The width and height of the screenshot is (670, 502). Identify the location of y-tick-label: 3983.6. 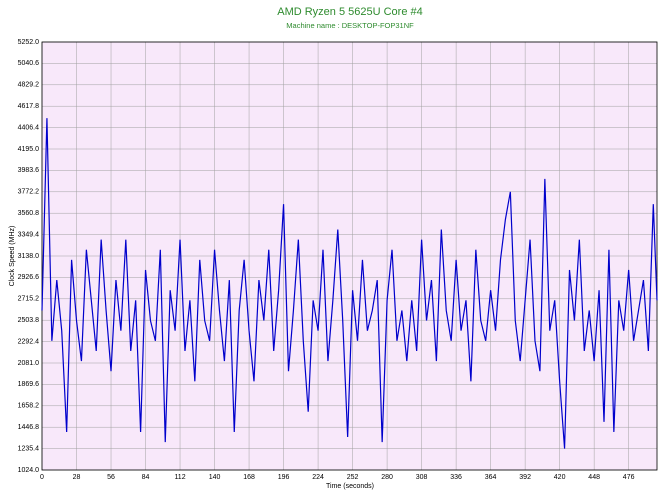
(29, 170).